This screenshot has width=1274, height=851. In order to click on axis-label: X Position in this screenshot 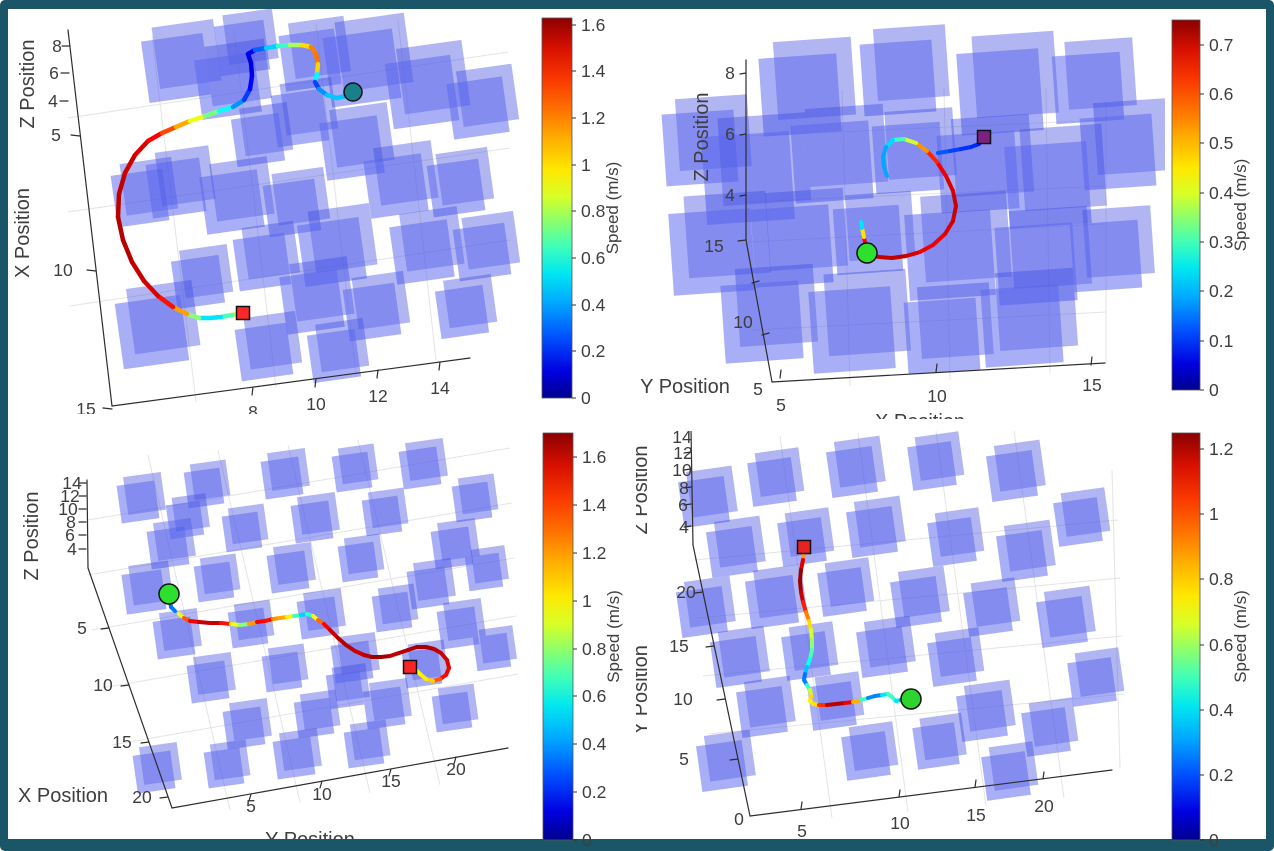, I will do `click(920, 422)`.